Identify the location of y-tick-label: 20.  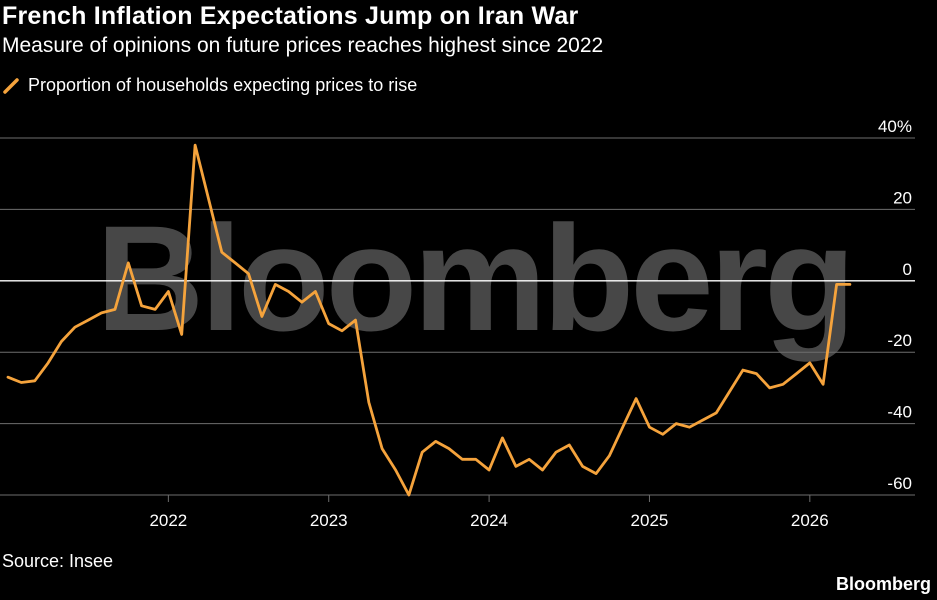
(902, 197).